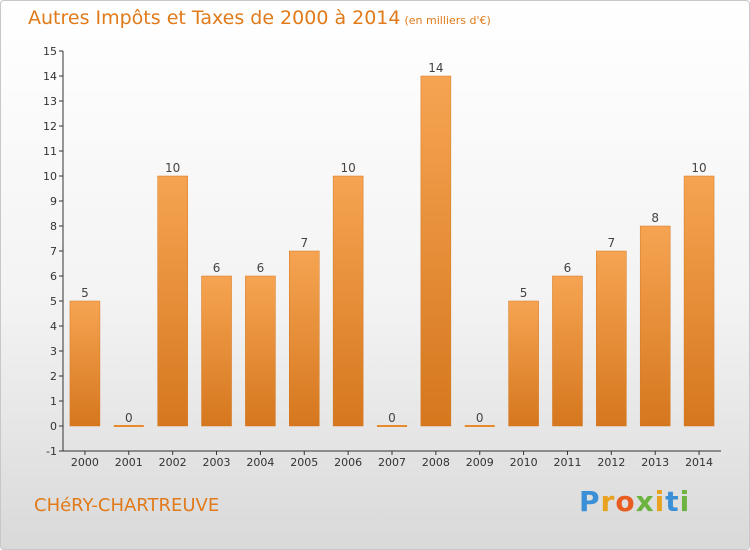 This screenshot has width=750, height=550. I want to click on bar-value-label: 14, so click(435, 68).